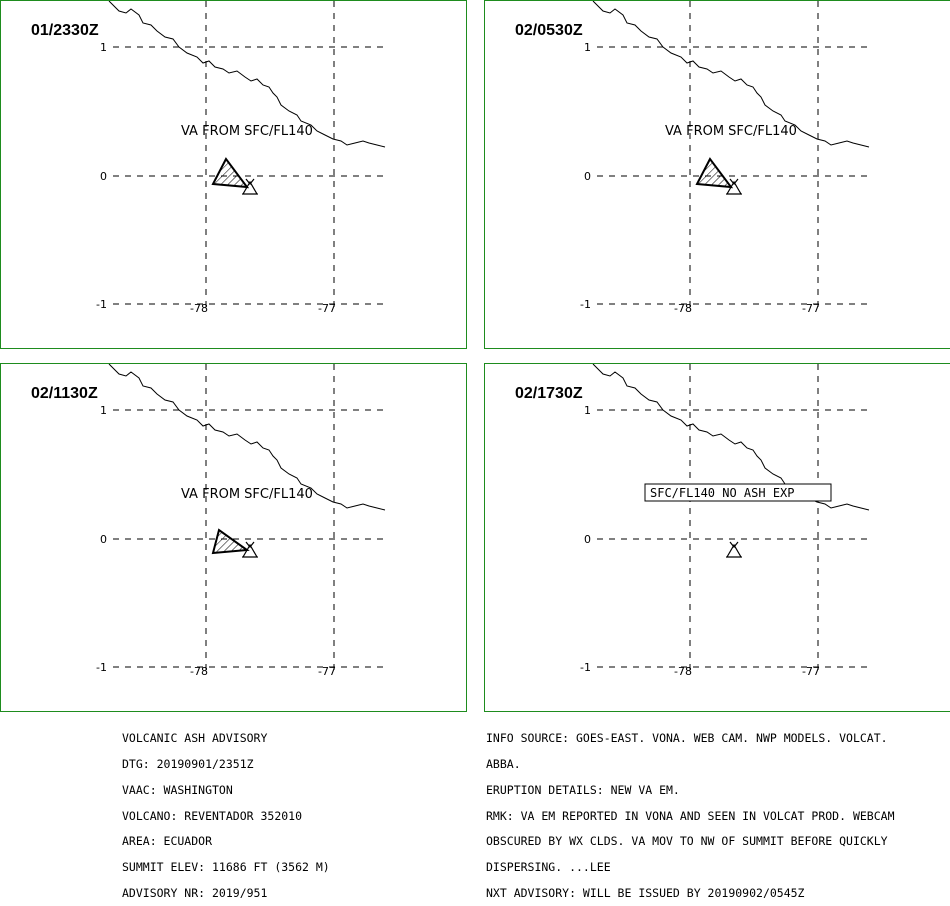  What do you see at coordinates (64, 393) in the screenshot?
I see `forecast-time-label: 02/1130Z` at bounding box center [64, 393].